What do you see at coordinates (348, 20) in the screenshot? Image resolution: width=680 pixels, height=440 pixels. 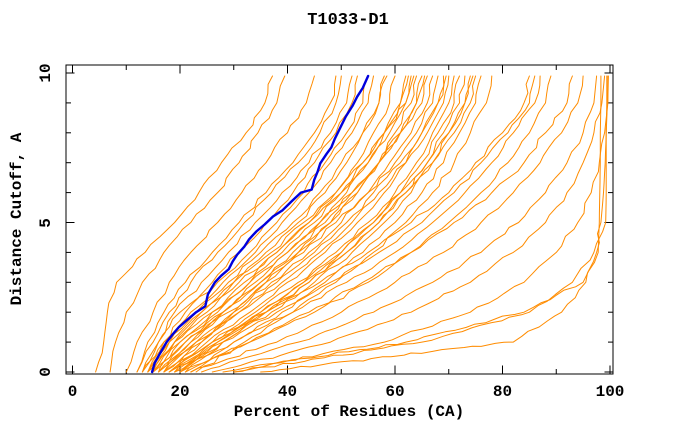 I see `chart-title: T1033-D1` at bounding box center [348, 20].